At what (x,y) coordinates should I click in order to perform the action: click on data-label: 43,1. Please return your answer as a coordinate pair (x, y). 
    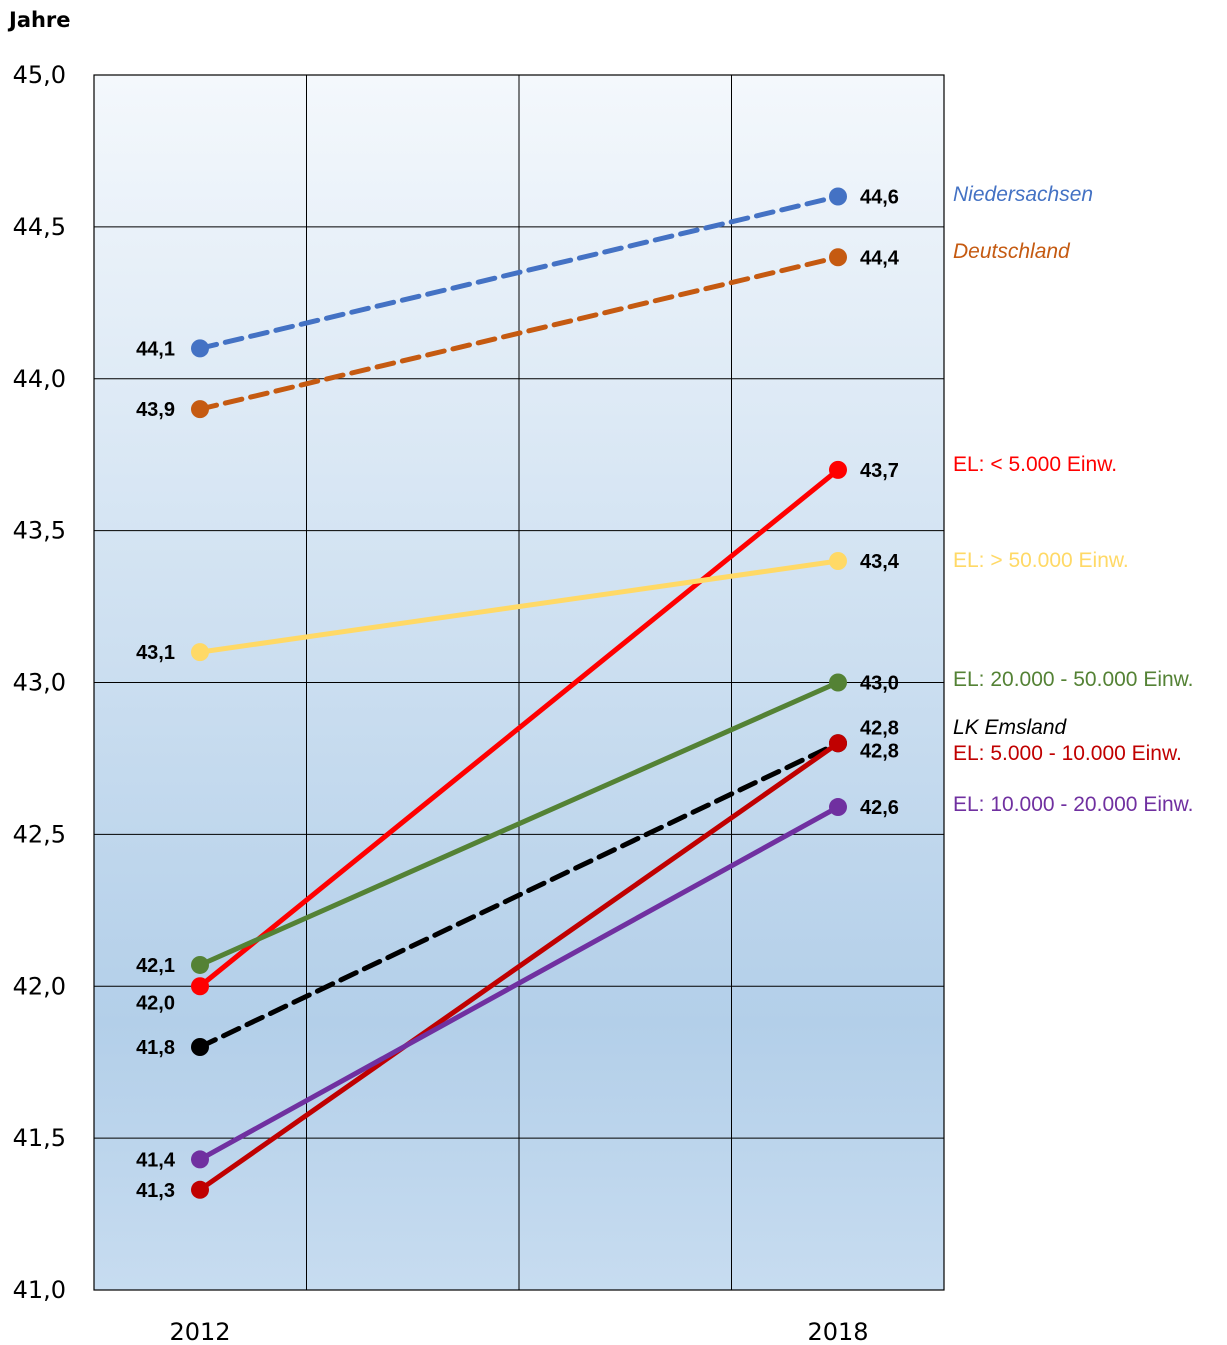
    Looking at the image, I should click on (155, 653).